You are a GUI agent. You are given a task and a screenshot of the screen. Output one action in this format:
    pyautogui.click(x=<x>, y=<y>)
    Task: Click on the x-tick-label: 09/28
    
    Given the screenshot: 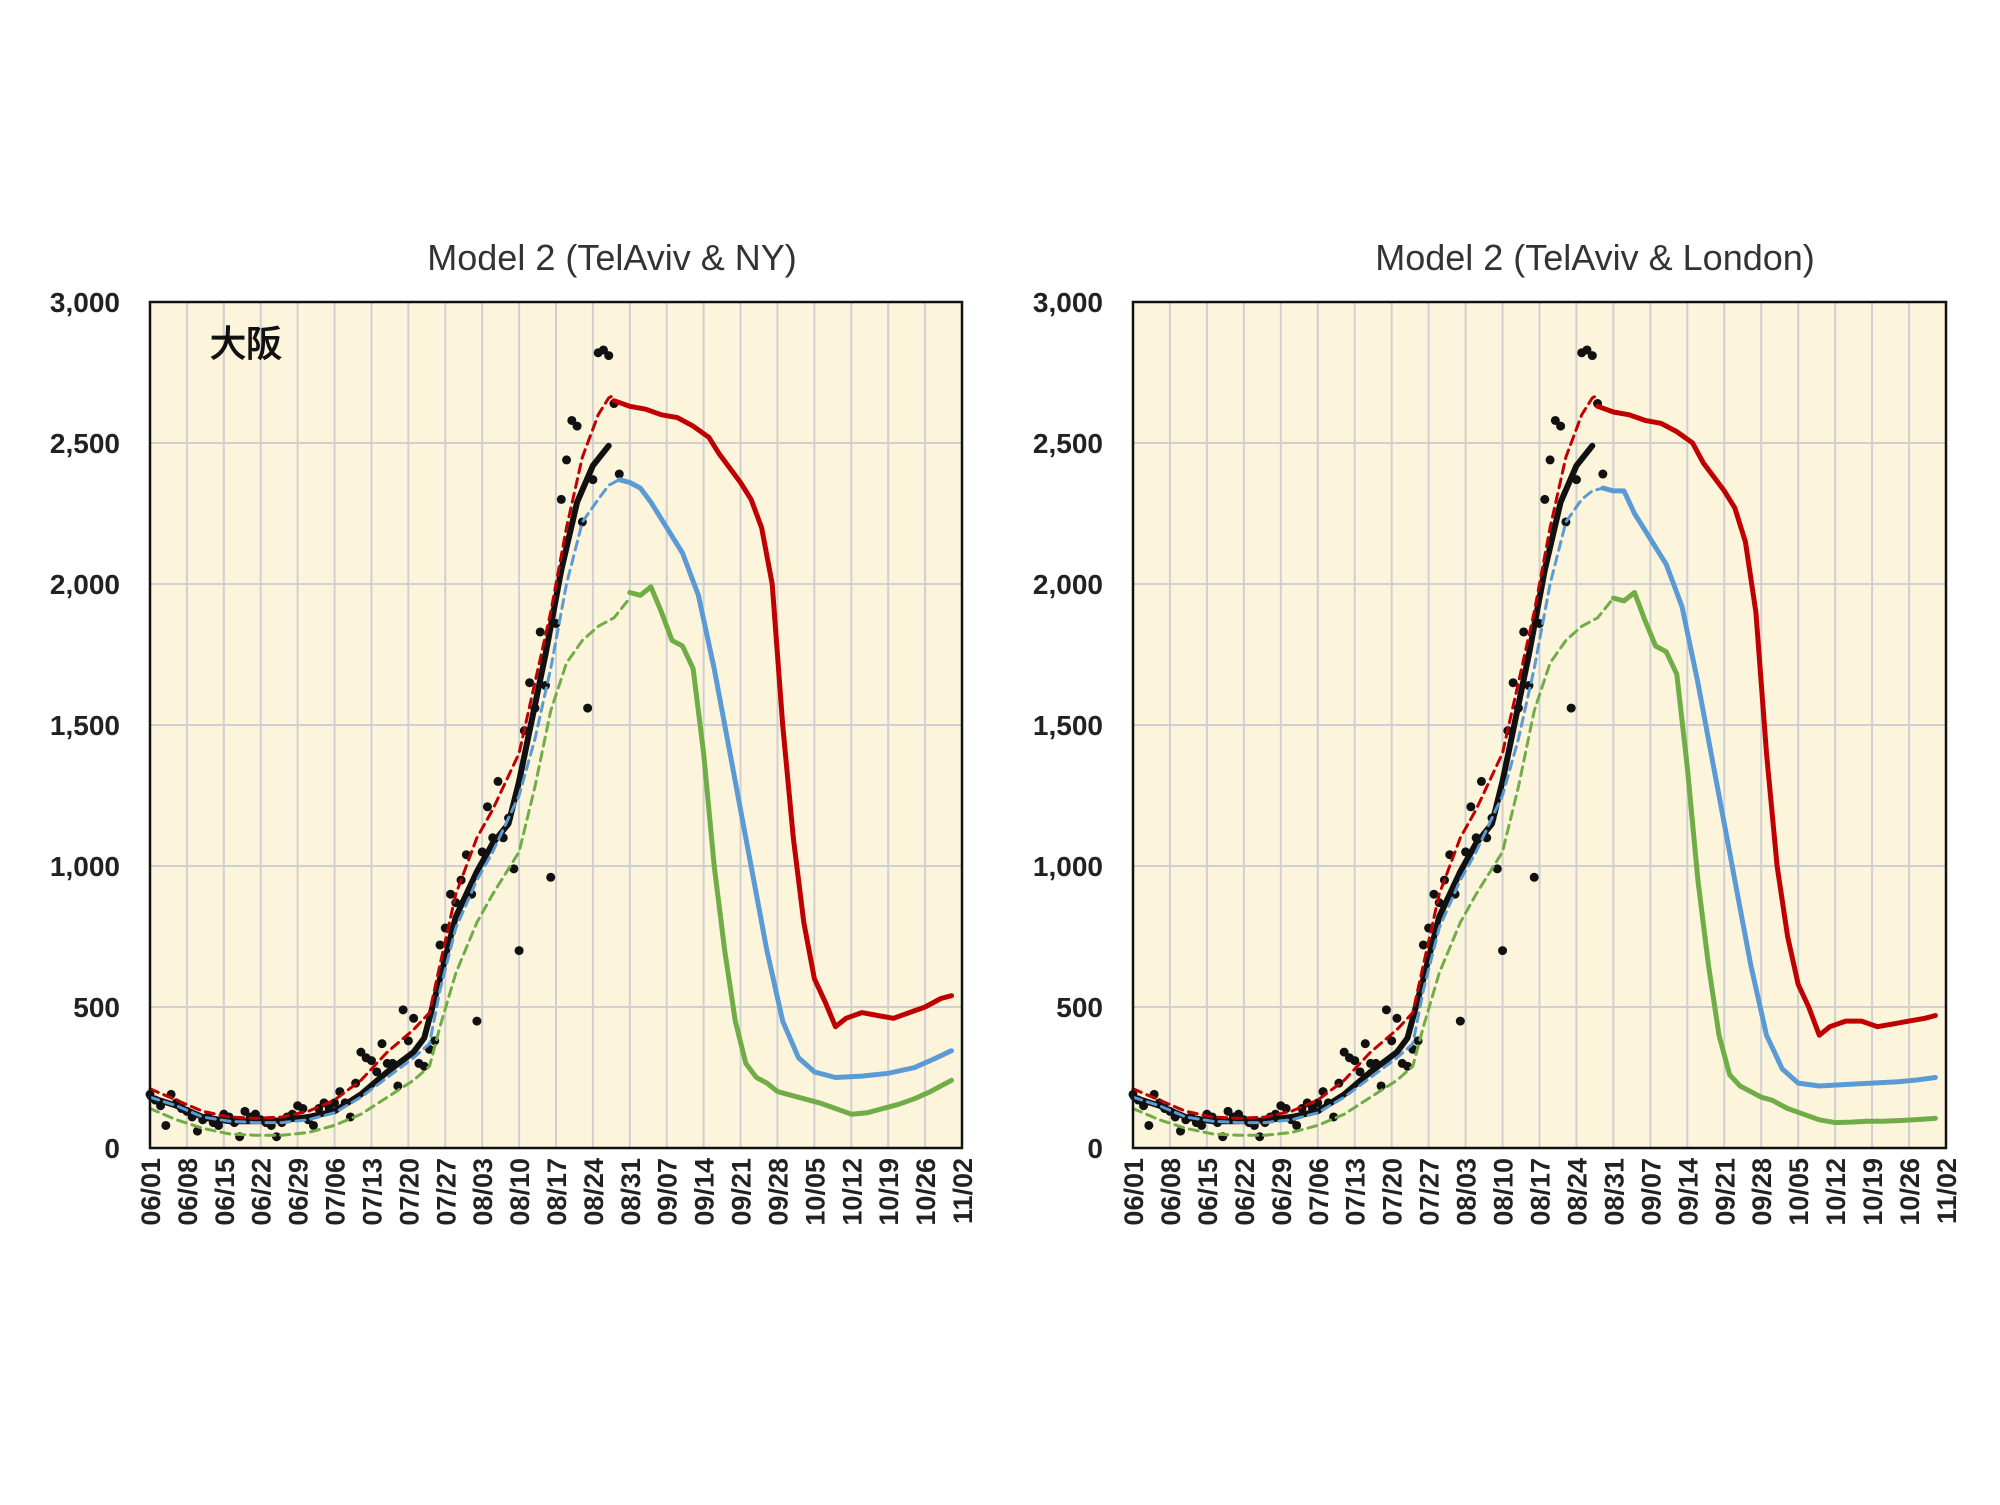 What is the action you would take?
    pyautogui.click(x=1762, y=1192)
    